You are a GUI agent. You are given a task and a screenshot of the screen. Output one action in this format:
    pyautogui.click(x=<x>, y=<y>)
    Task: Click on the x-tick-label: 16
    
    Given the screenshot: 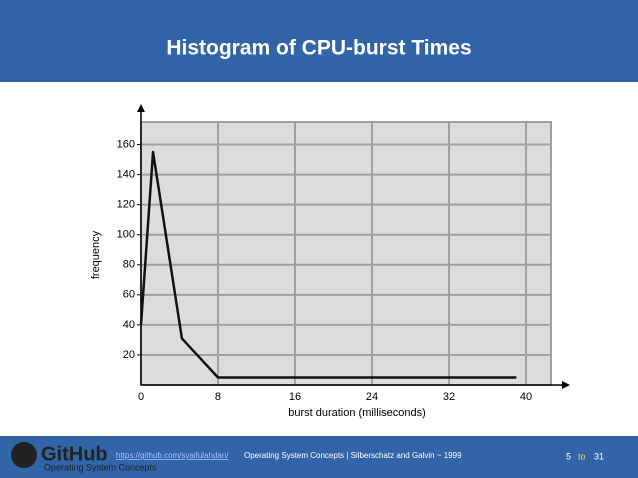 What is the action you would take?
    pyautogui.click(x=295, y=397)
    